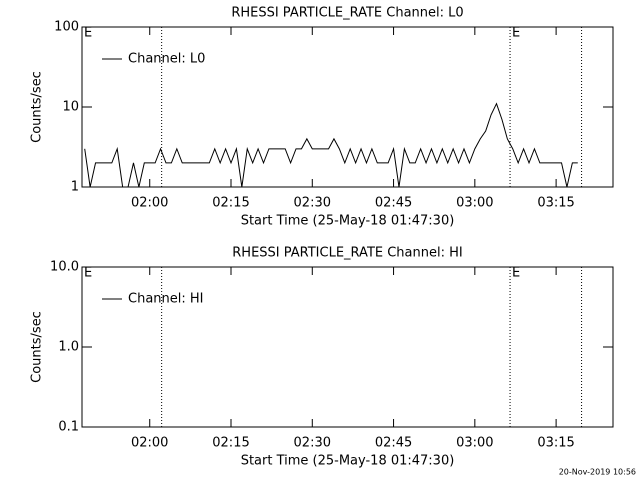  I want to click on chart-title: RHESSI PARTICLE_RATE Channel: L0, so click(347, 13).